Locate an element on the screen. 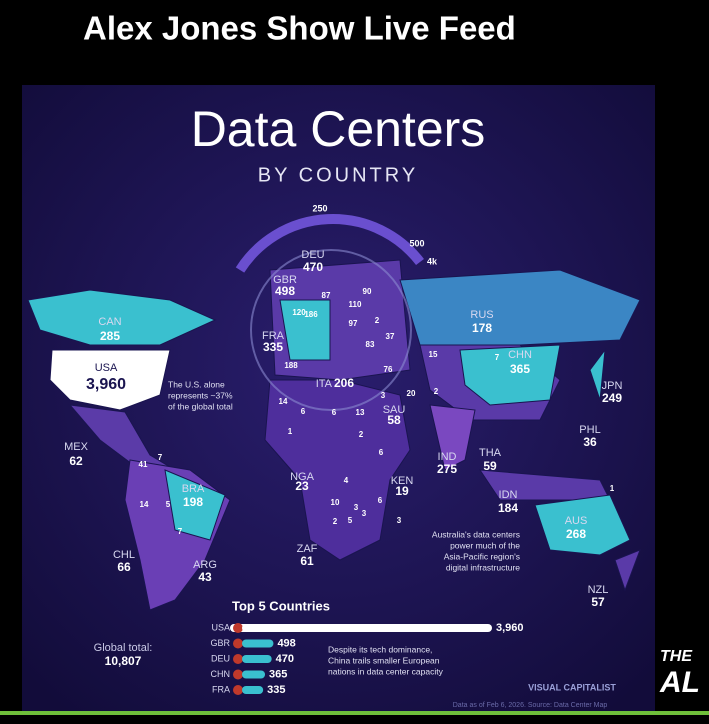 Image resolution: width=709 pixels, height=724 pixels. country-value: 249 is located at coordinates (612, 398).